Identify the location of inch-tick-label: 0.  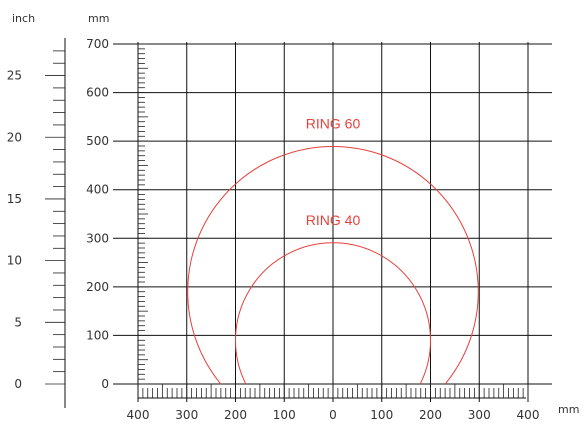
(18, 384).